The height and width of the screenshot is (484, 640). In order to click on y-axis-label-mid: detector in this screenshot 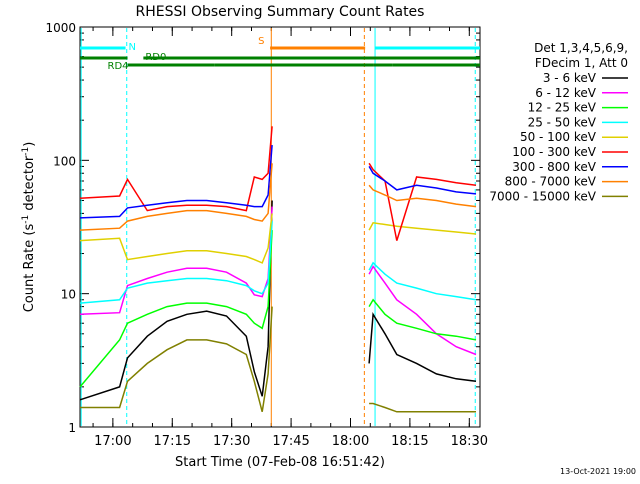, I will do `click(29, 185)`.